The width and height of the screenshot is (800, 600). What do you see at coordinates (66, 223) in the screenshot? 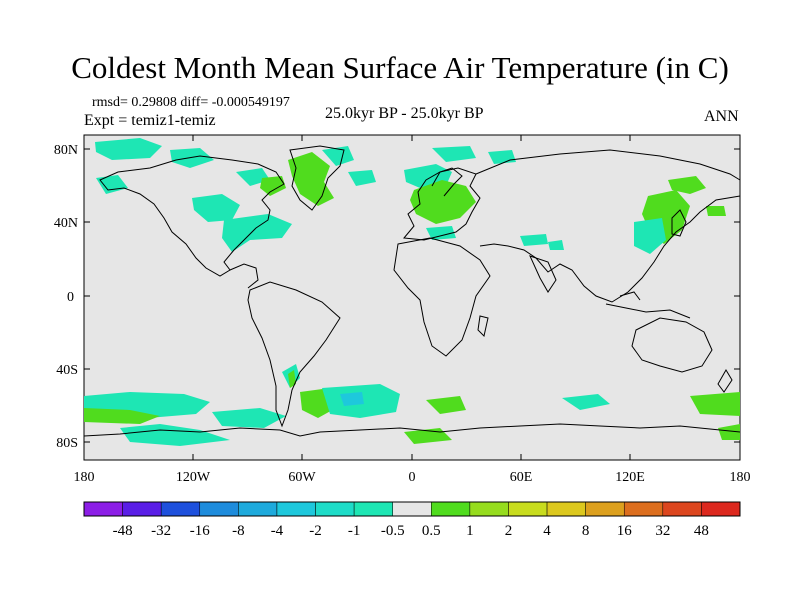
I see `lat-tick-label: 40N` at bounding box center [66, 223].